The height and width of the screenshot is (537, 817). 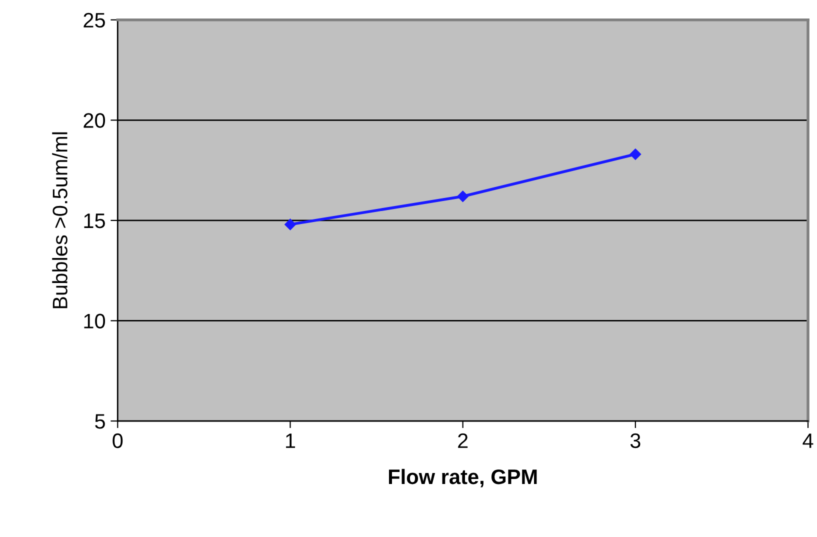 What do you see at coordinates (60, 220) in the screenshot?
I see `y-axis-title: Bubbles >0.5um/ml` at bounding box center [60, 220].